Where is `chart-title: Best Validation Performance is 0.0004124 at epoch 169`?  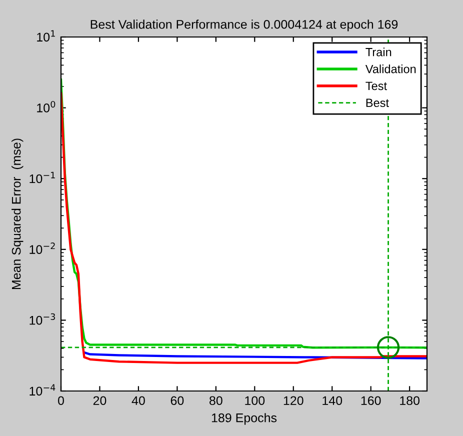 chart-title: Best Validation Performance is 0.0004124 at epoch 169 is located at coordinates (244, 26).